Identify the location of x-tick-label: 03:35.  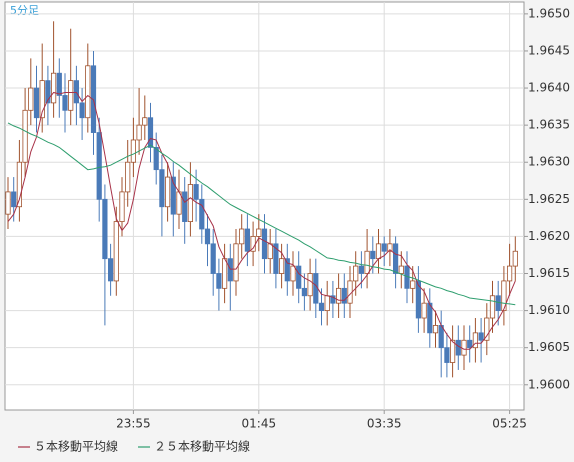
(384, 424).